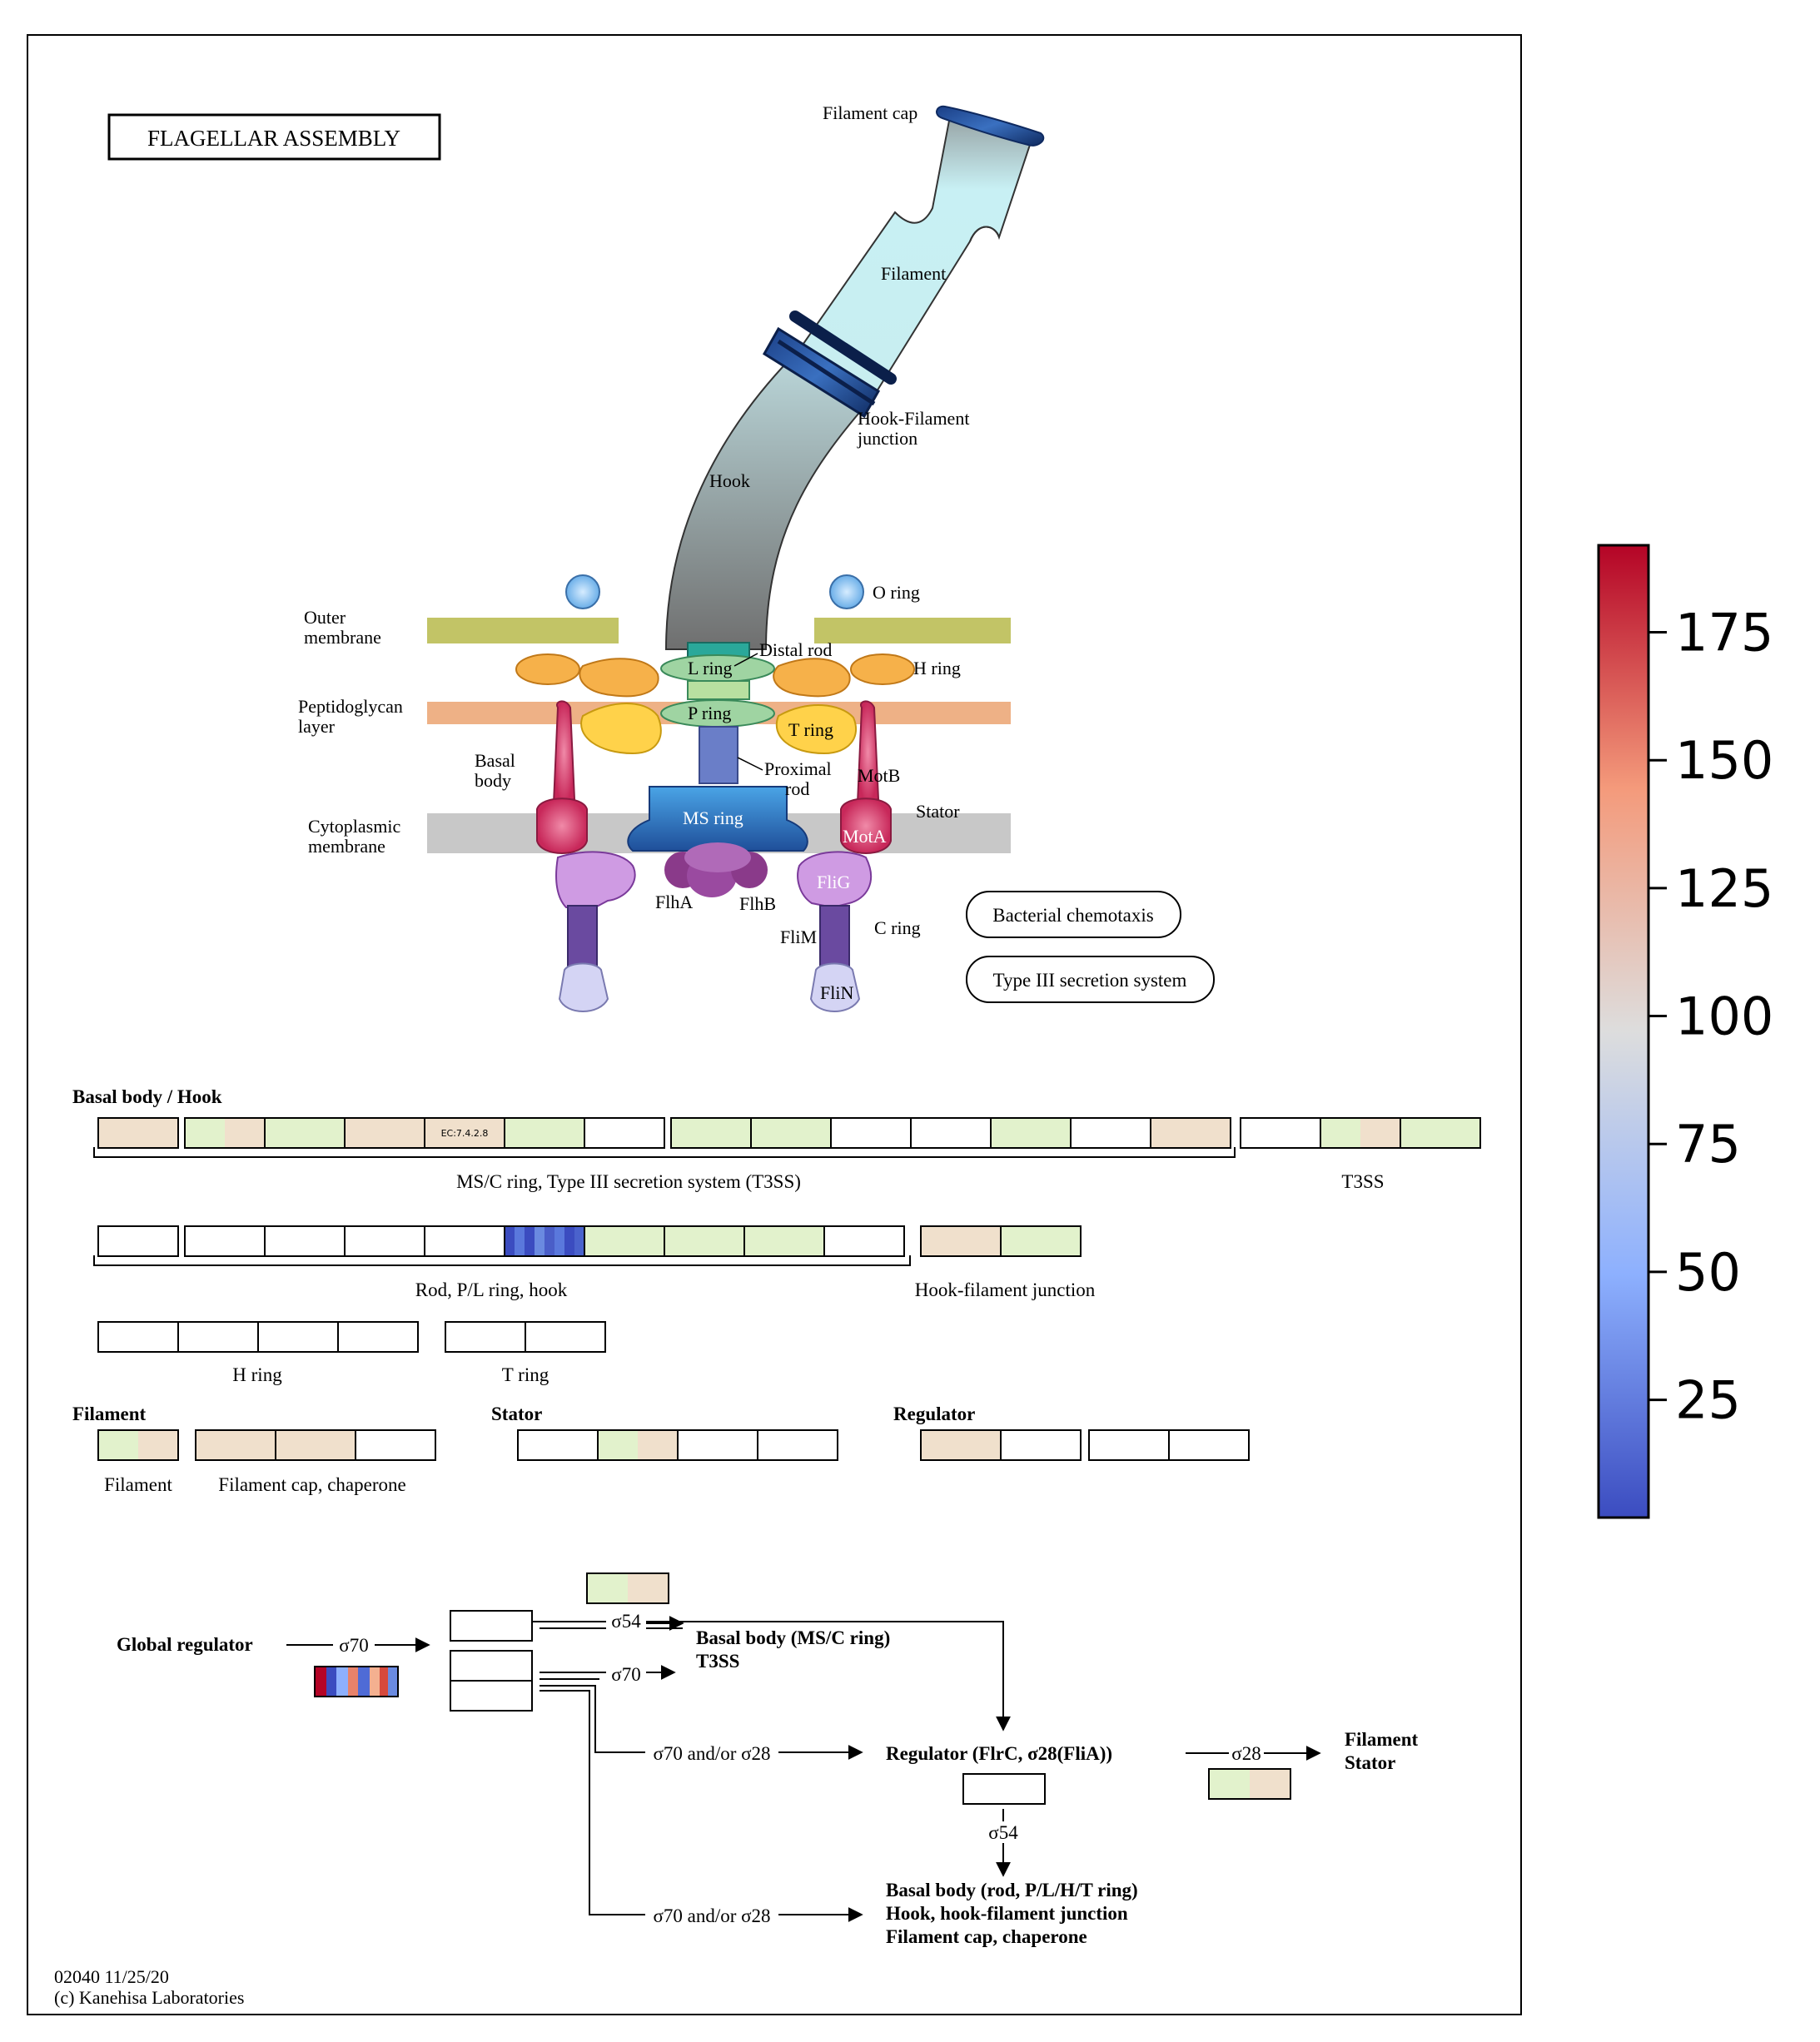 The width and height of the screenshot is (1820, 2042). I want to click on sigma54-gene-box, so click(627, 1588).